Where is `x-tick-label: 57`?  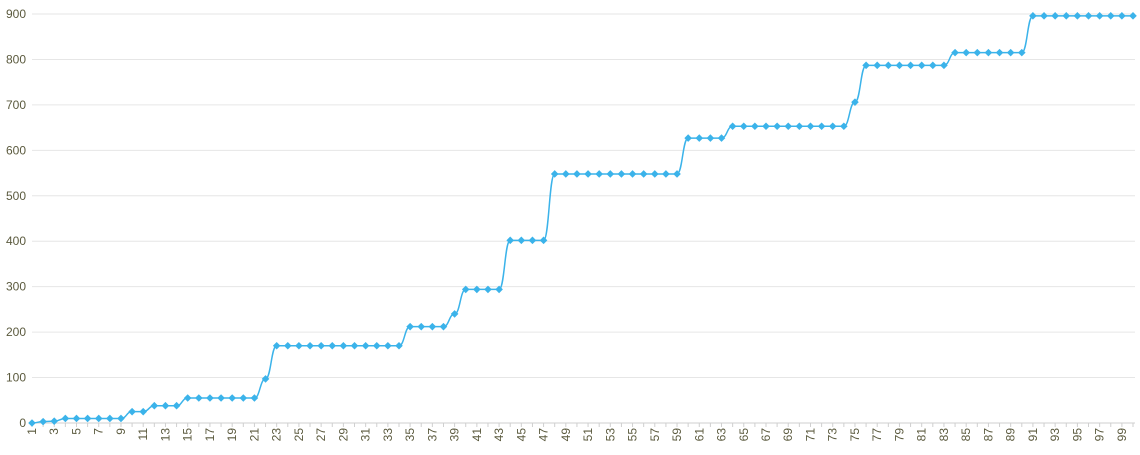 x-tick-label: 57 is located at coordinates (655, 435).